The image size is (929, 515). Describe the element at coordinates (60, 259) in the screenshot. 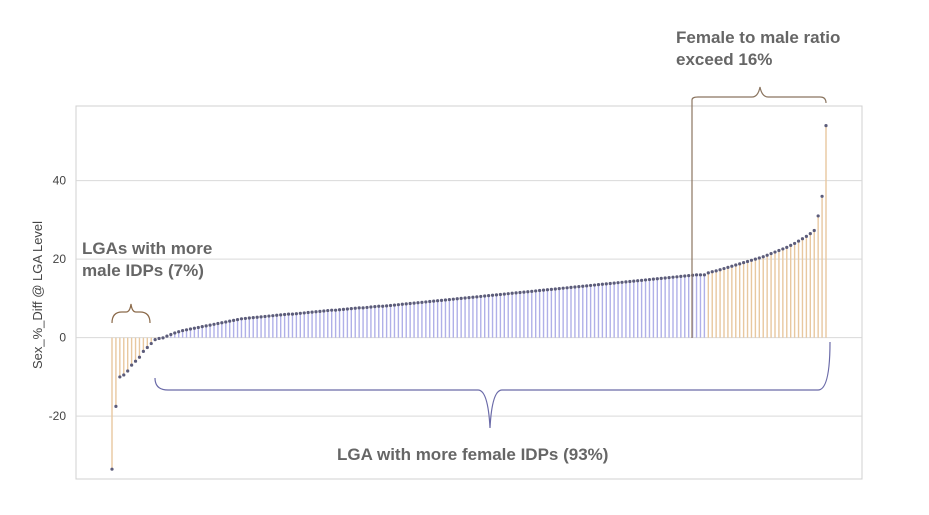

I see `y-tick-label: 20` at that location.